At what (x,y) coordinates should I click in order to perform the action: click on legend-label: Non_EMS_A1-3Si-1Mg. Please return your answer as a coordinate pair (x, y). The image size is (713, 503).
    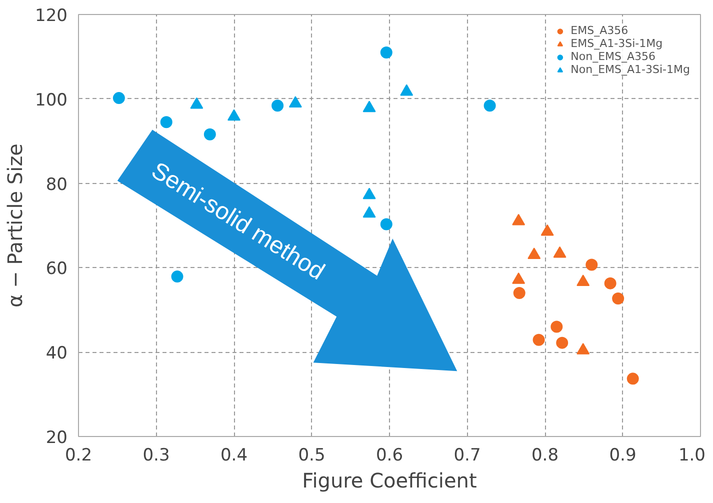
    Looking at the image, I should click on (630, 69).